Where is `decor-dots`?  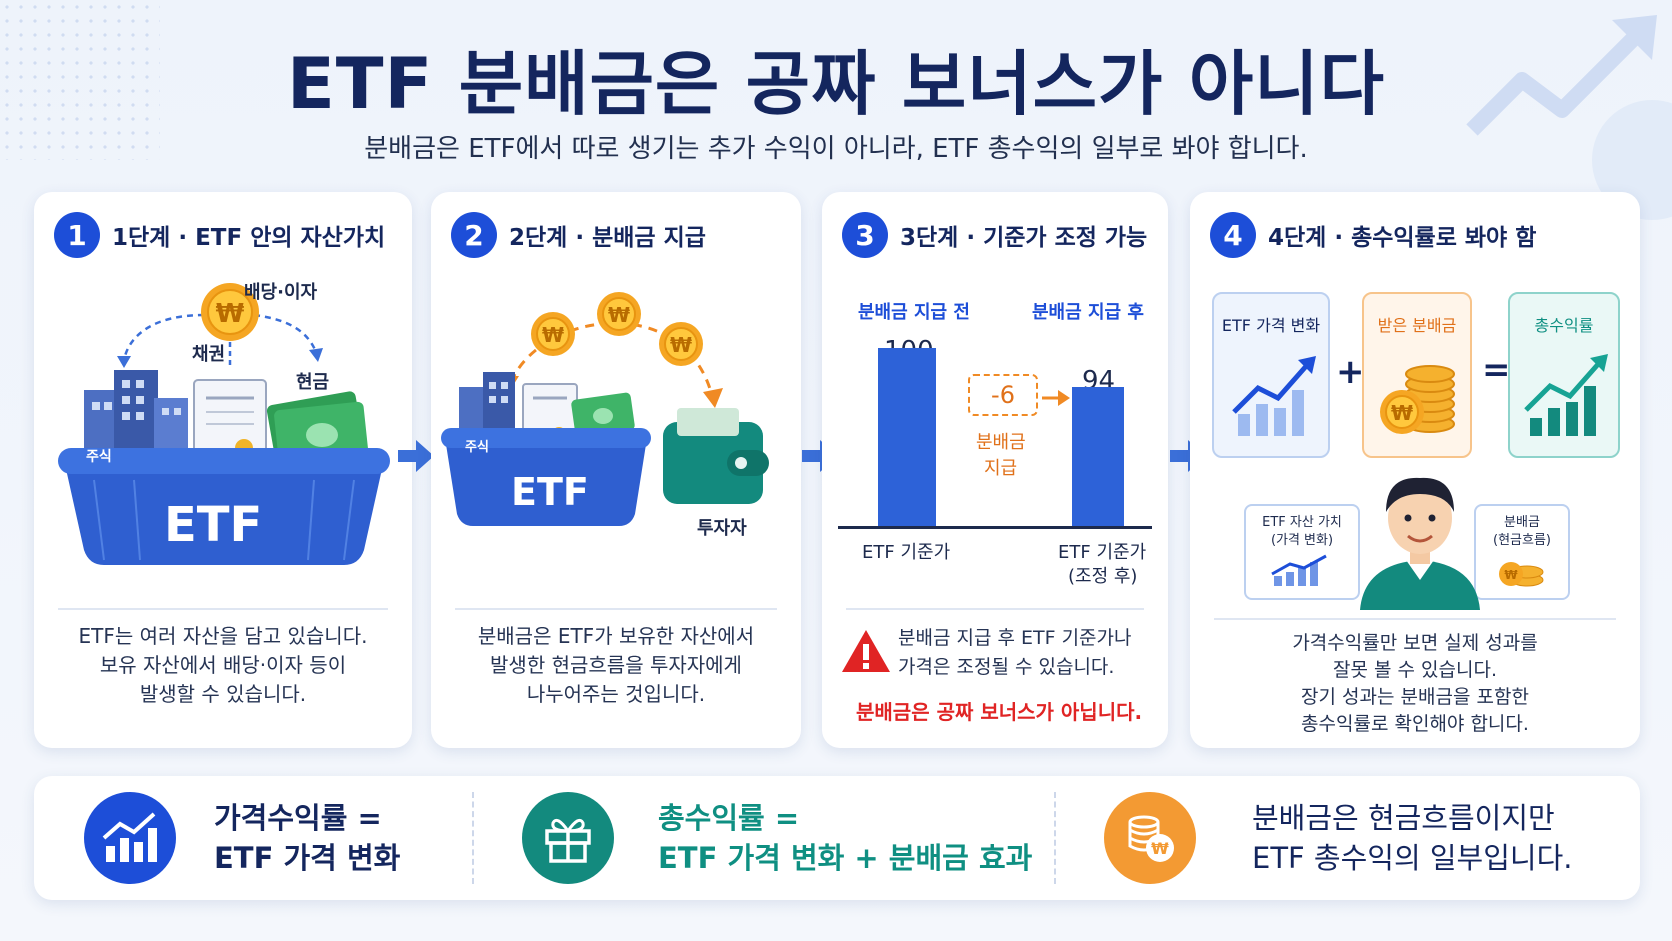 decor-dots is located at coordinates (80, 80).